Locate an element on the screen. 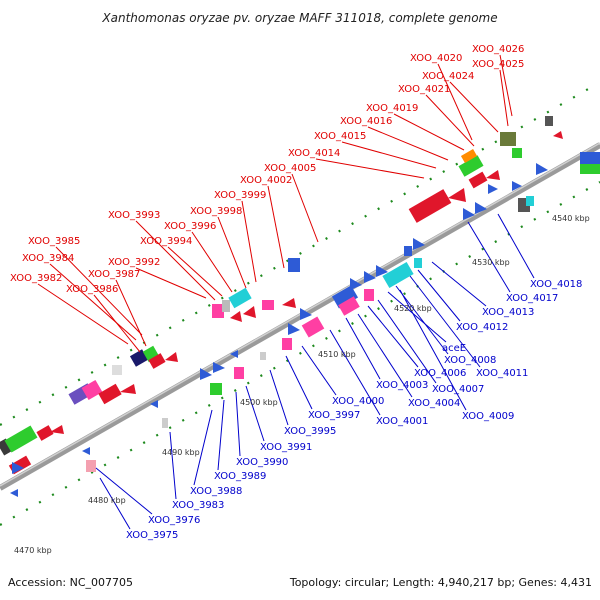 The image size is (600, 600). gene-label: XOO_4001 is located at coordinates (402, 421).